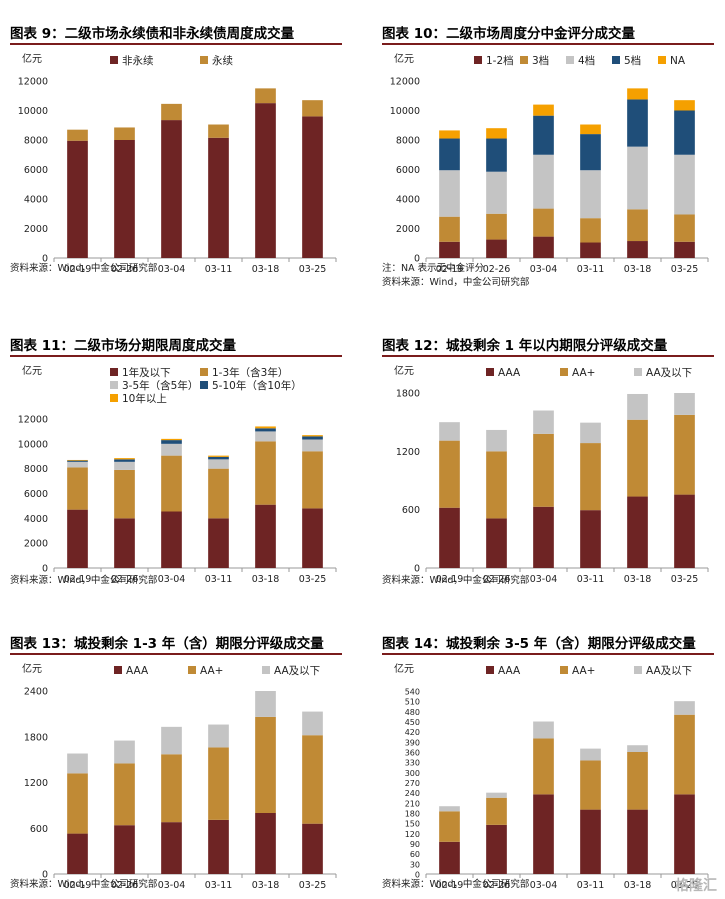 This screenshot has width=725, height=899. I want to click on x-tick-label: 03-25, so click(313, 579).